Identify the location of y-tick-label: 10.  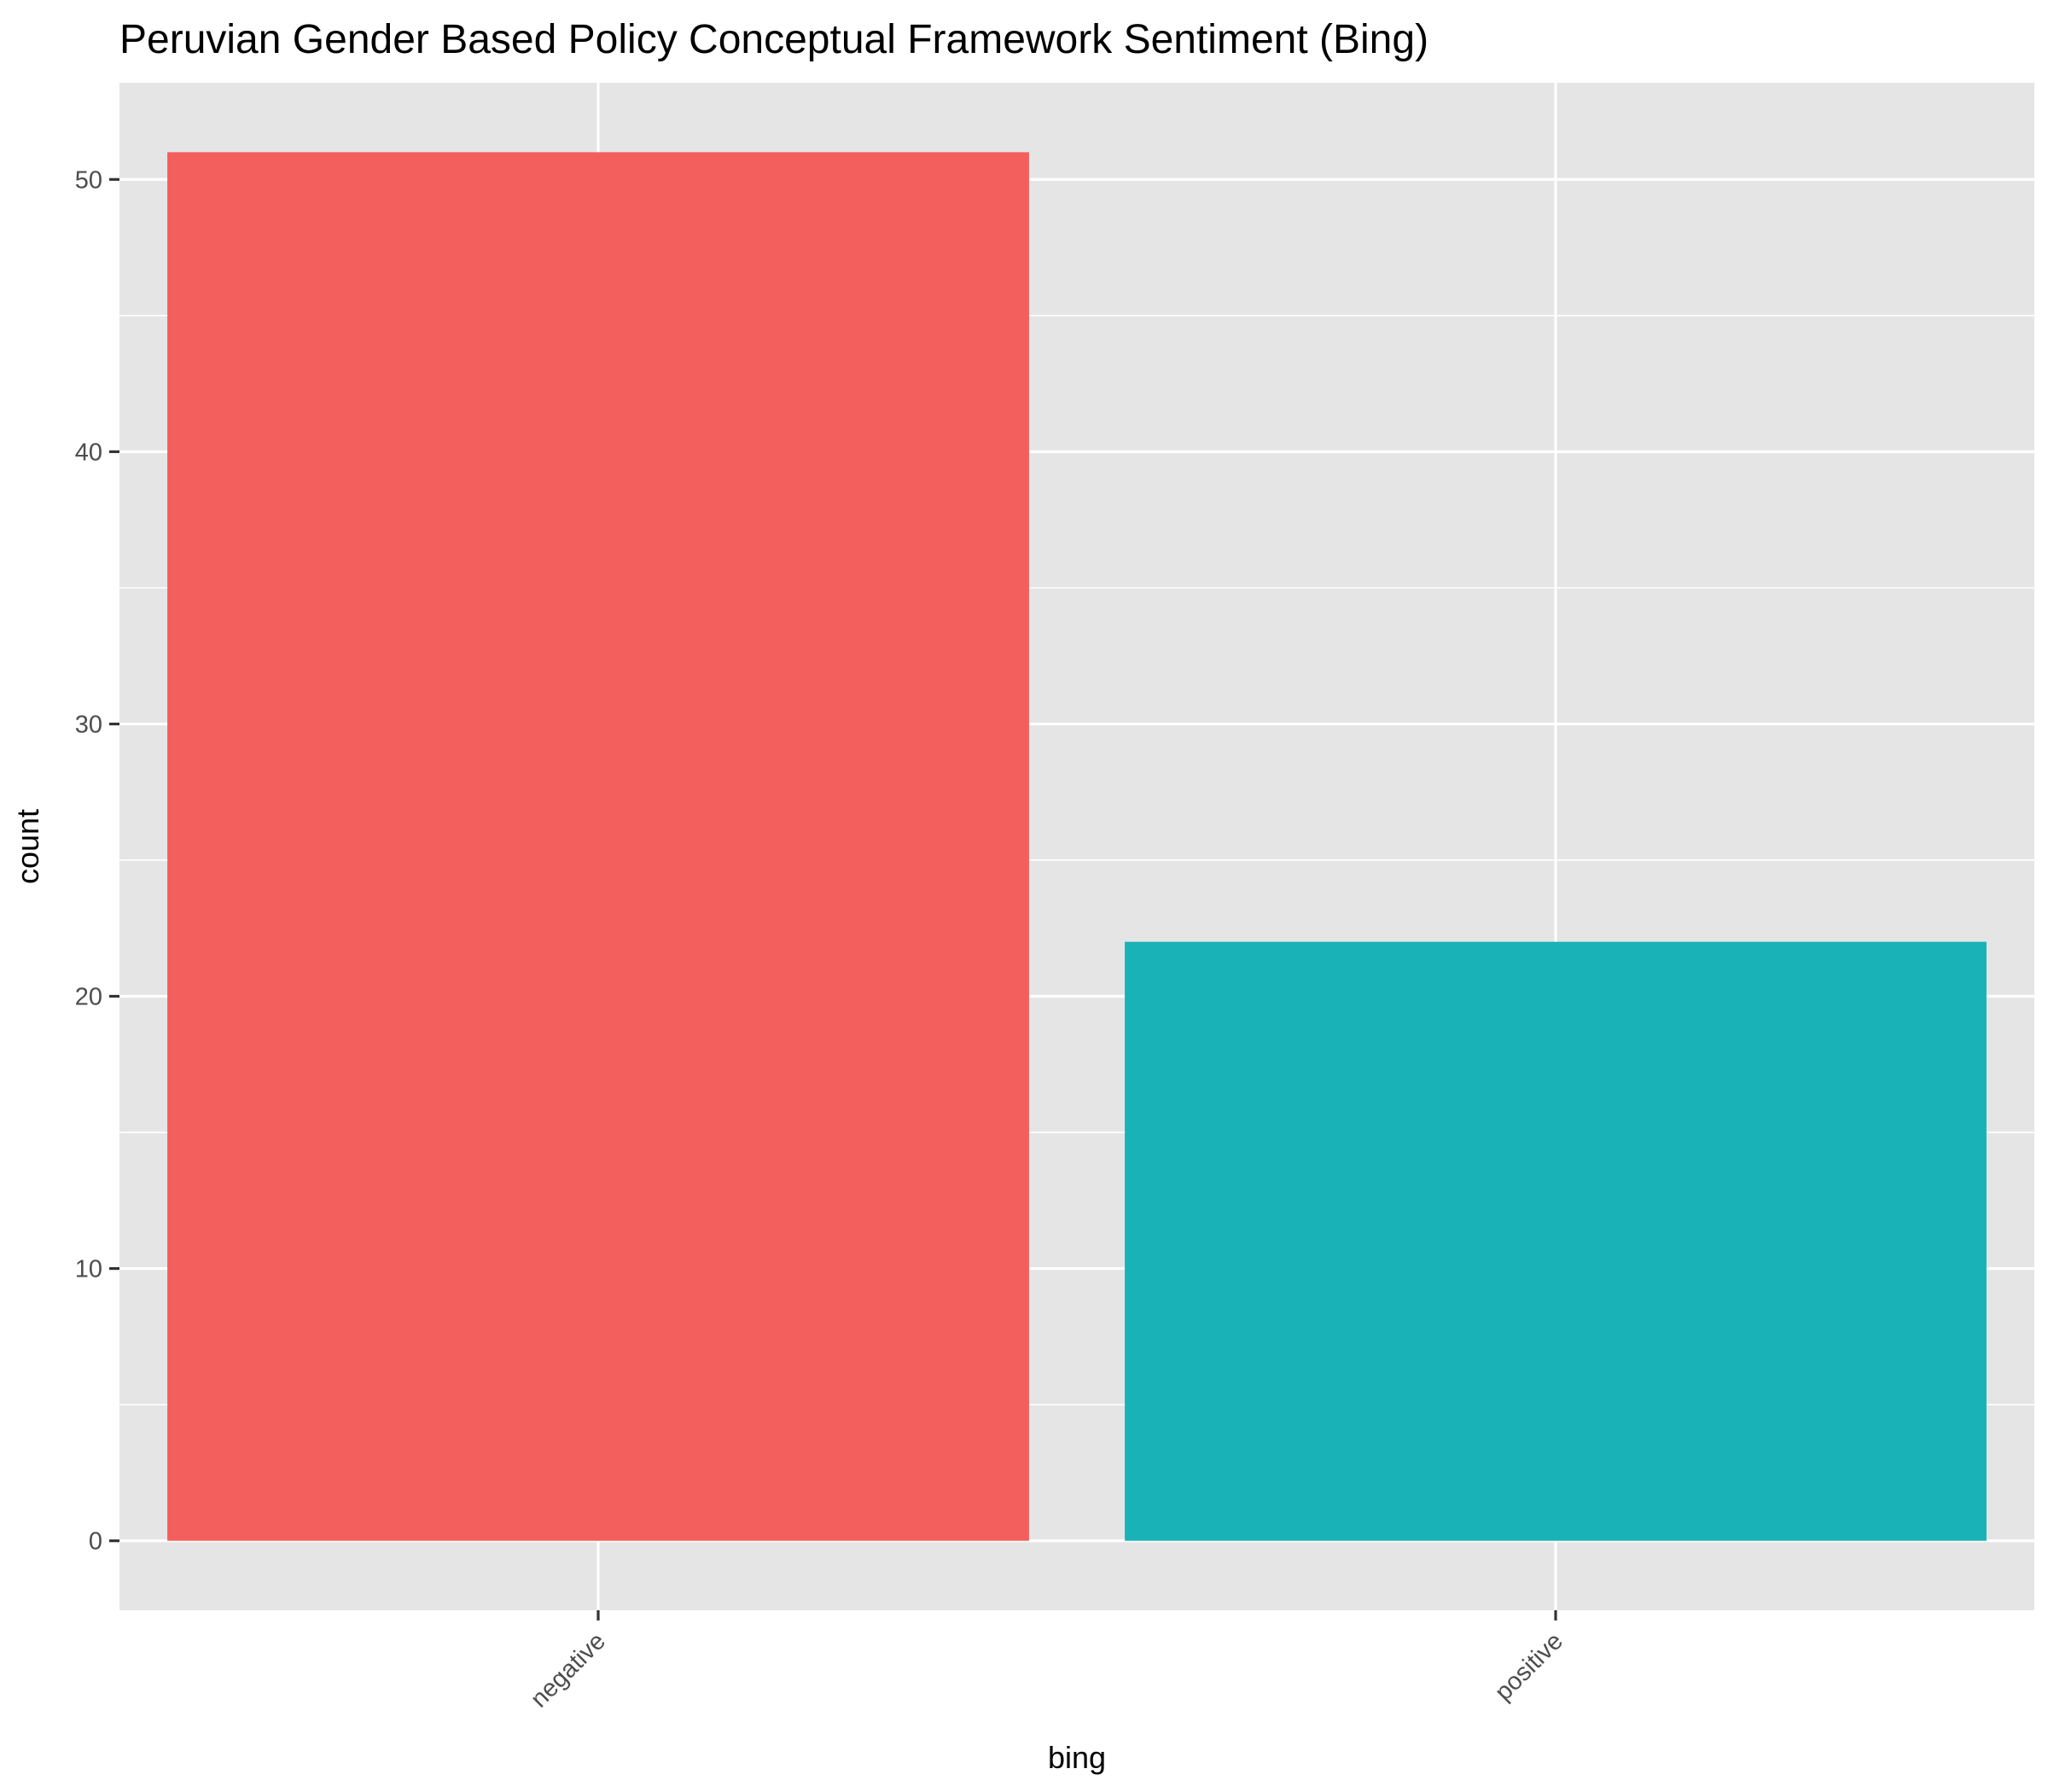
(88, 1269).